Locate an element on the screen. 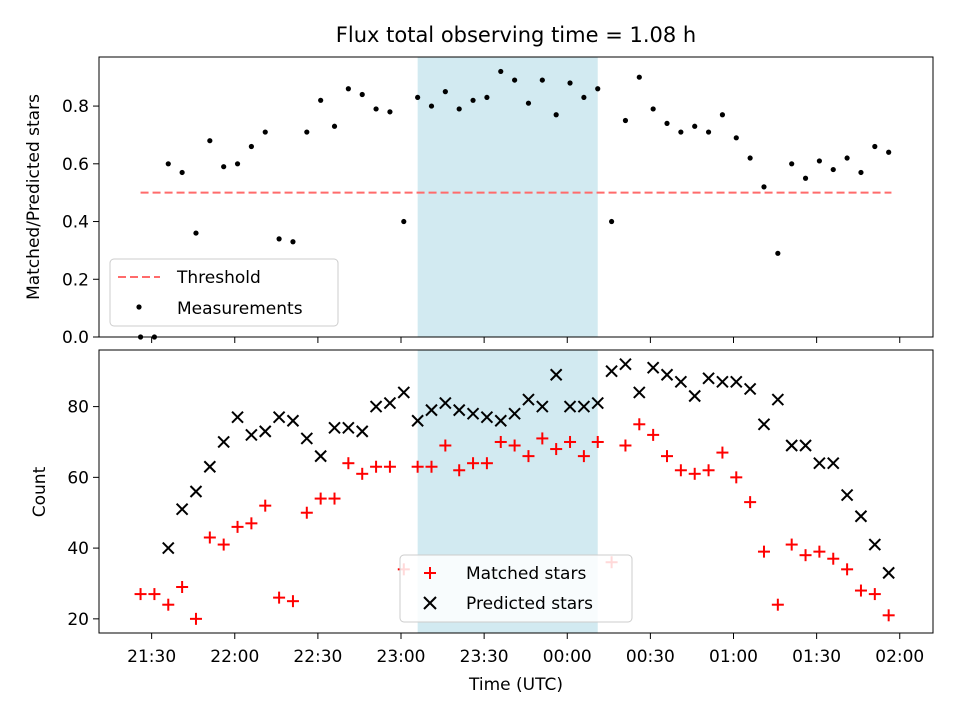  legend-matched-label: Matched stars is located at coordinates (526, 574).